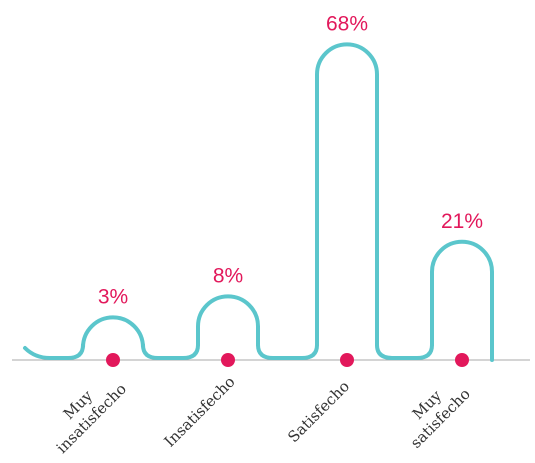  Describe the element at coordinates (462, 221) in the screenshot. I see `value-label: 21%` at that location.